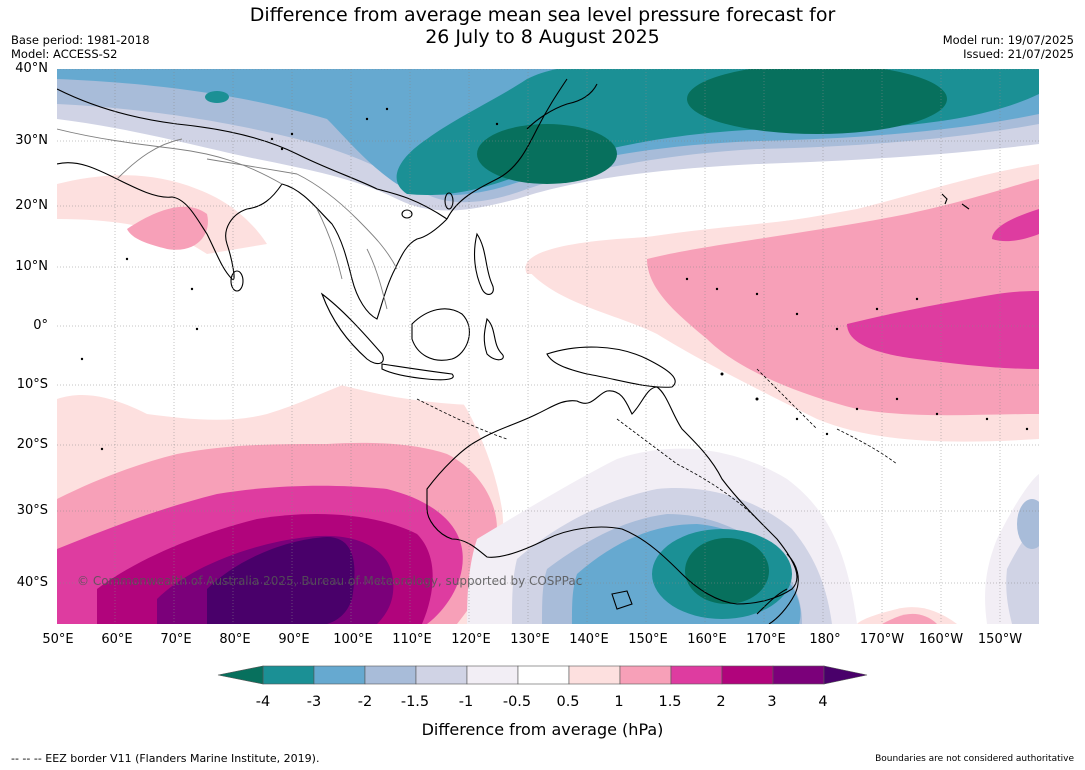  Describe the element at coordinates (64, 54) in the screenshot. I see `model-name: Model: ACCESS-S2` at that location.